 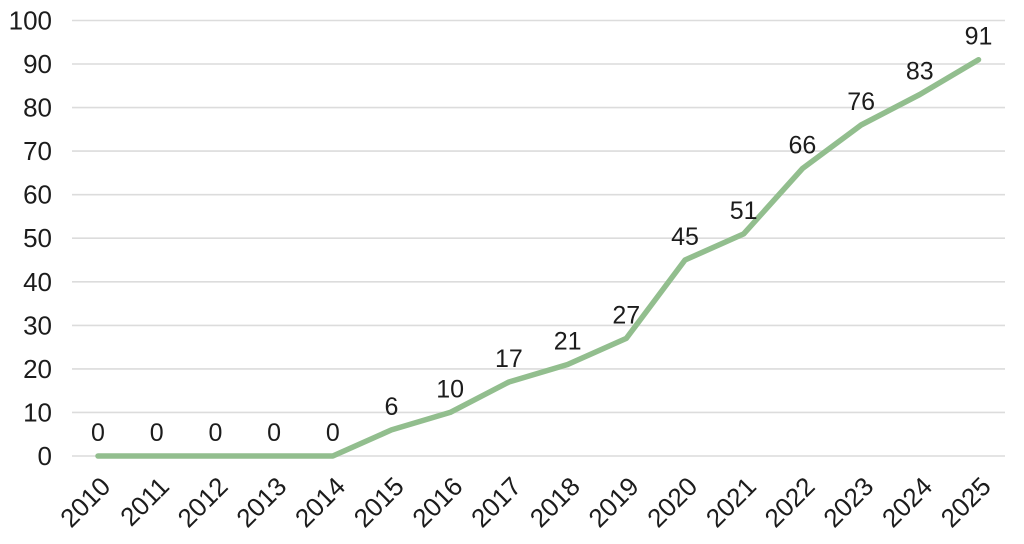 I want to click on x-axis-tick-label: 2018, so click(x=555, y=502).